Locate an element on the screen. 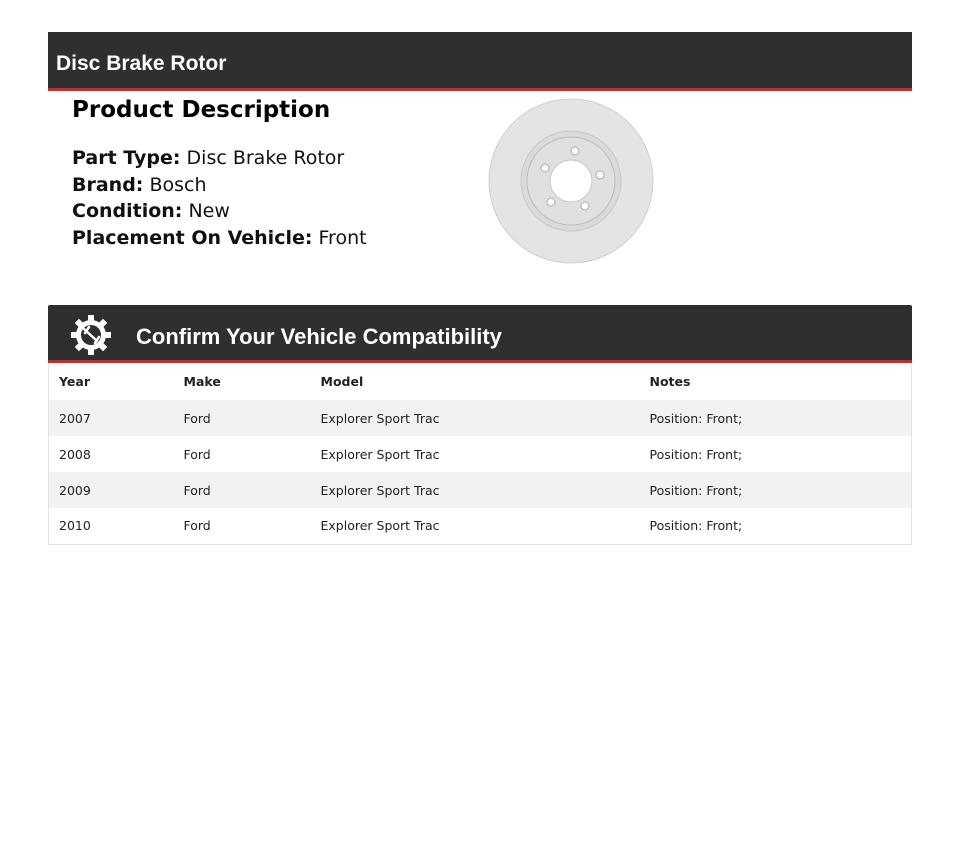 The height and width of the screenshot is (864, 960). cell-year: 2008 is located at coordinates (75, 454).